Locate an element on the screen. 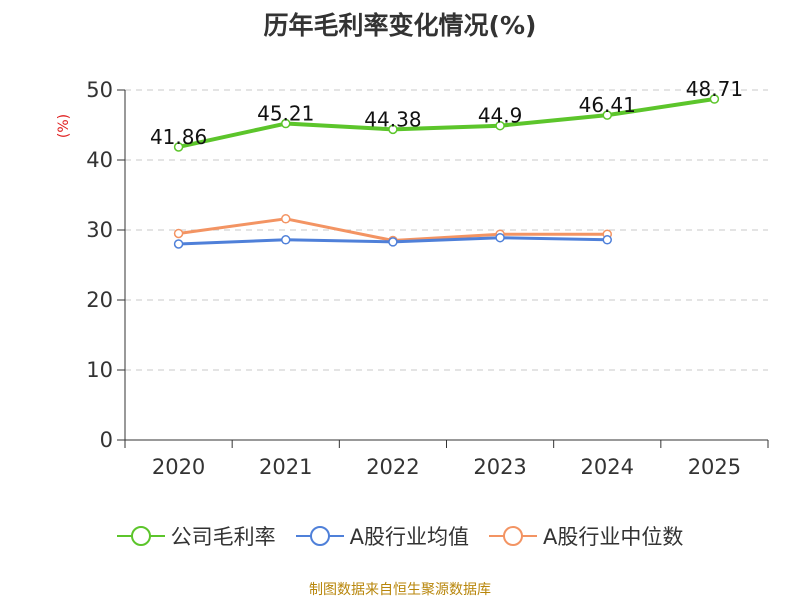 Image resolution: width=800 pixels, height=600 pixels. legend-label: 公司毛利率 is located at coordinates (223, 537).